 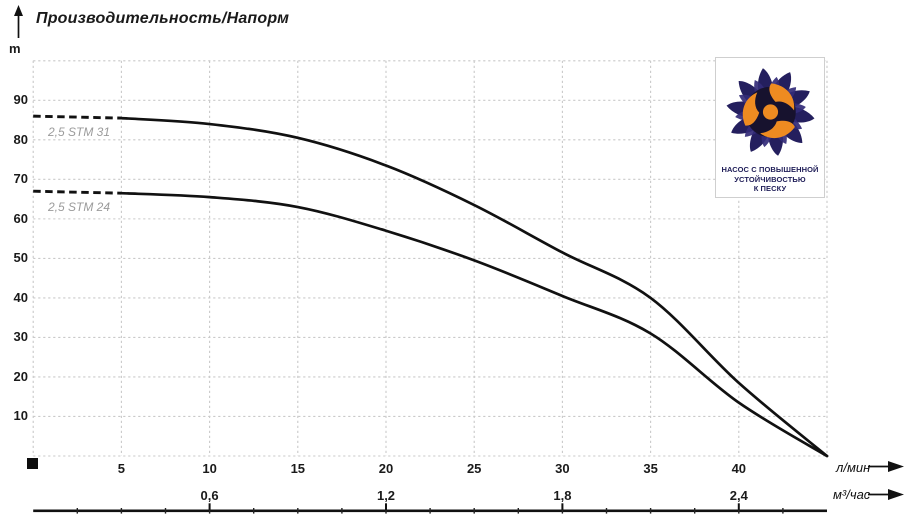 I want to click on badge-text-line: НАСОС С ПОВЫШЕННОЙ, so click(x=770, y=169).